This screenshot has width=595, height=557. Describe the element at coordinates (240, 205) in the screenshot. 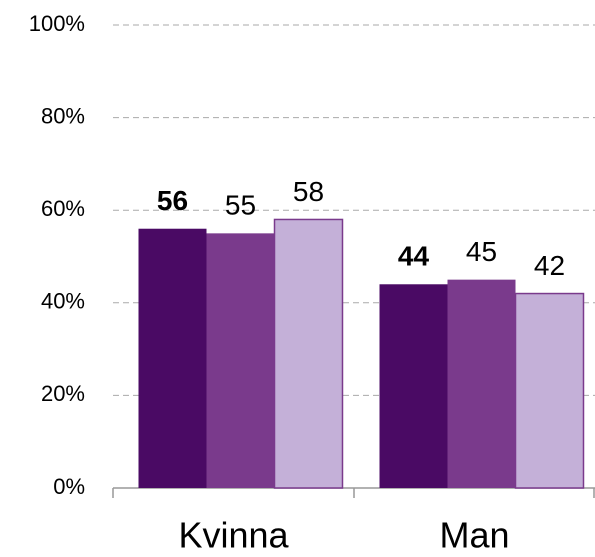

I see `data-label: 55` at that location.